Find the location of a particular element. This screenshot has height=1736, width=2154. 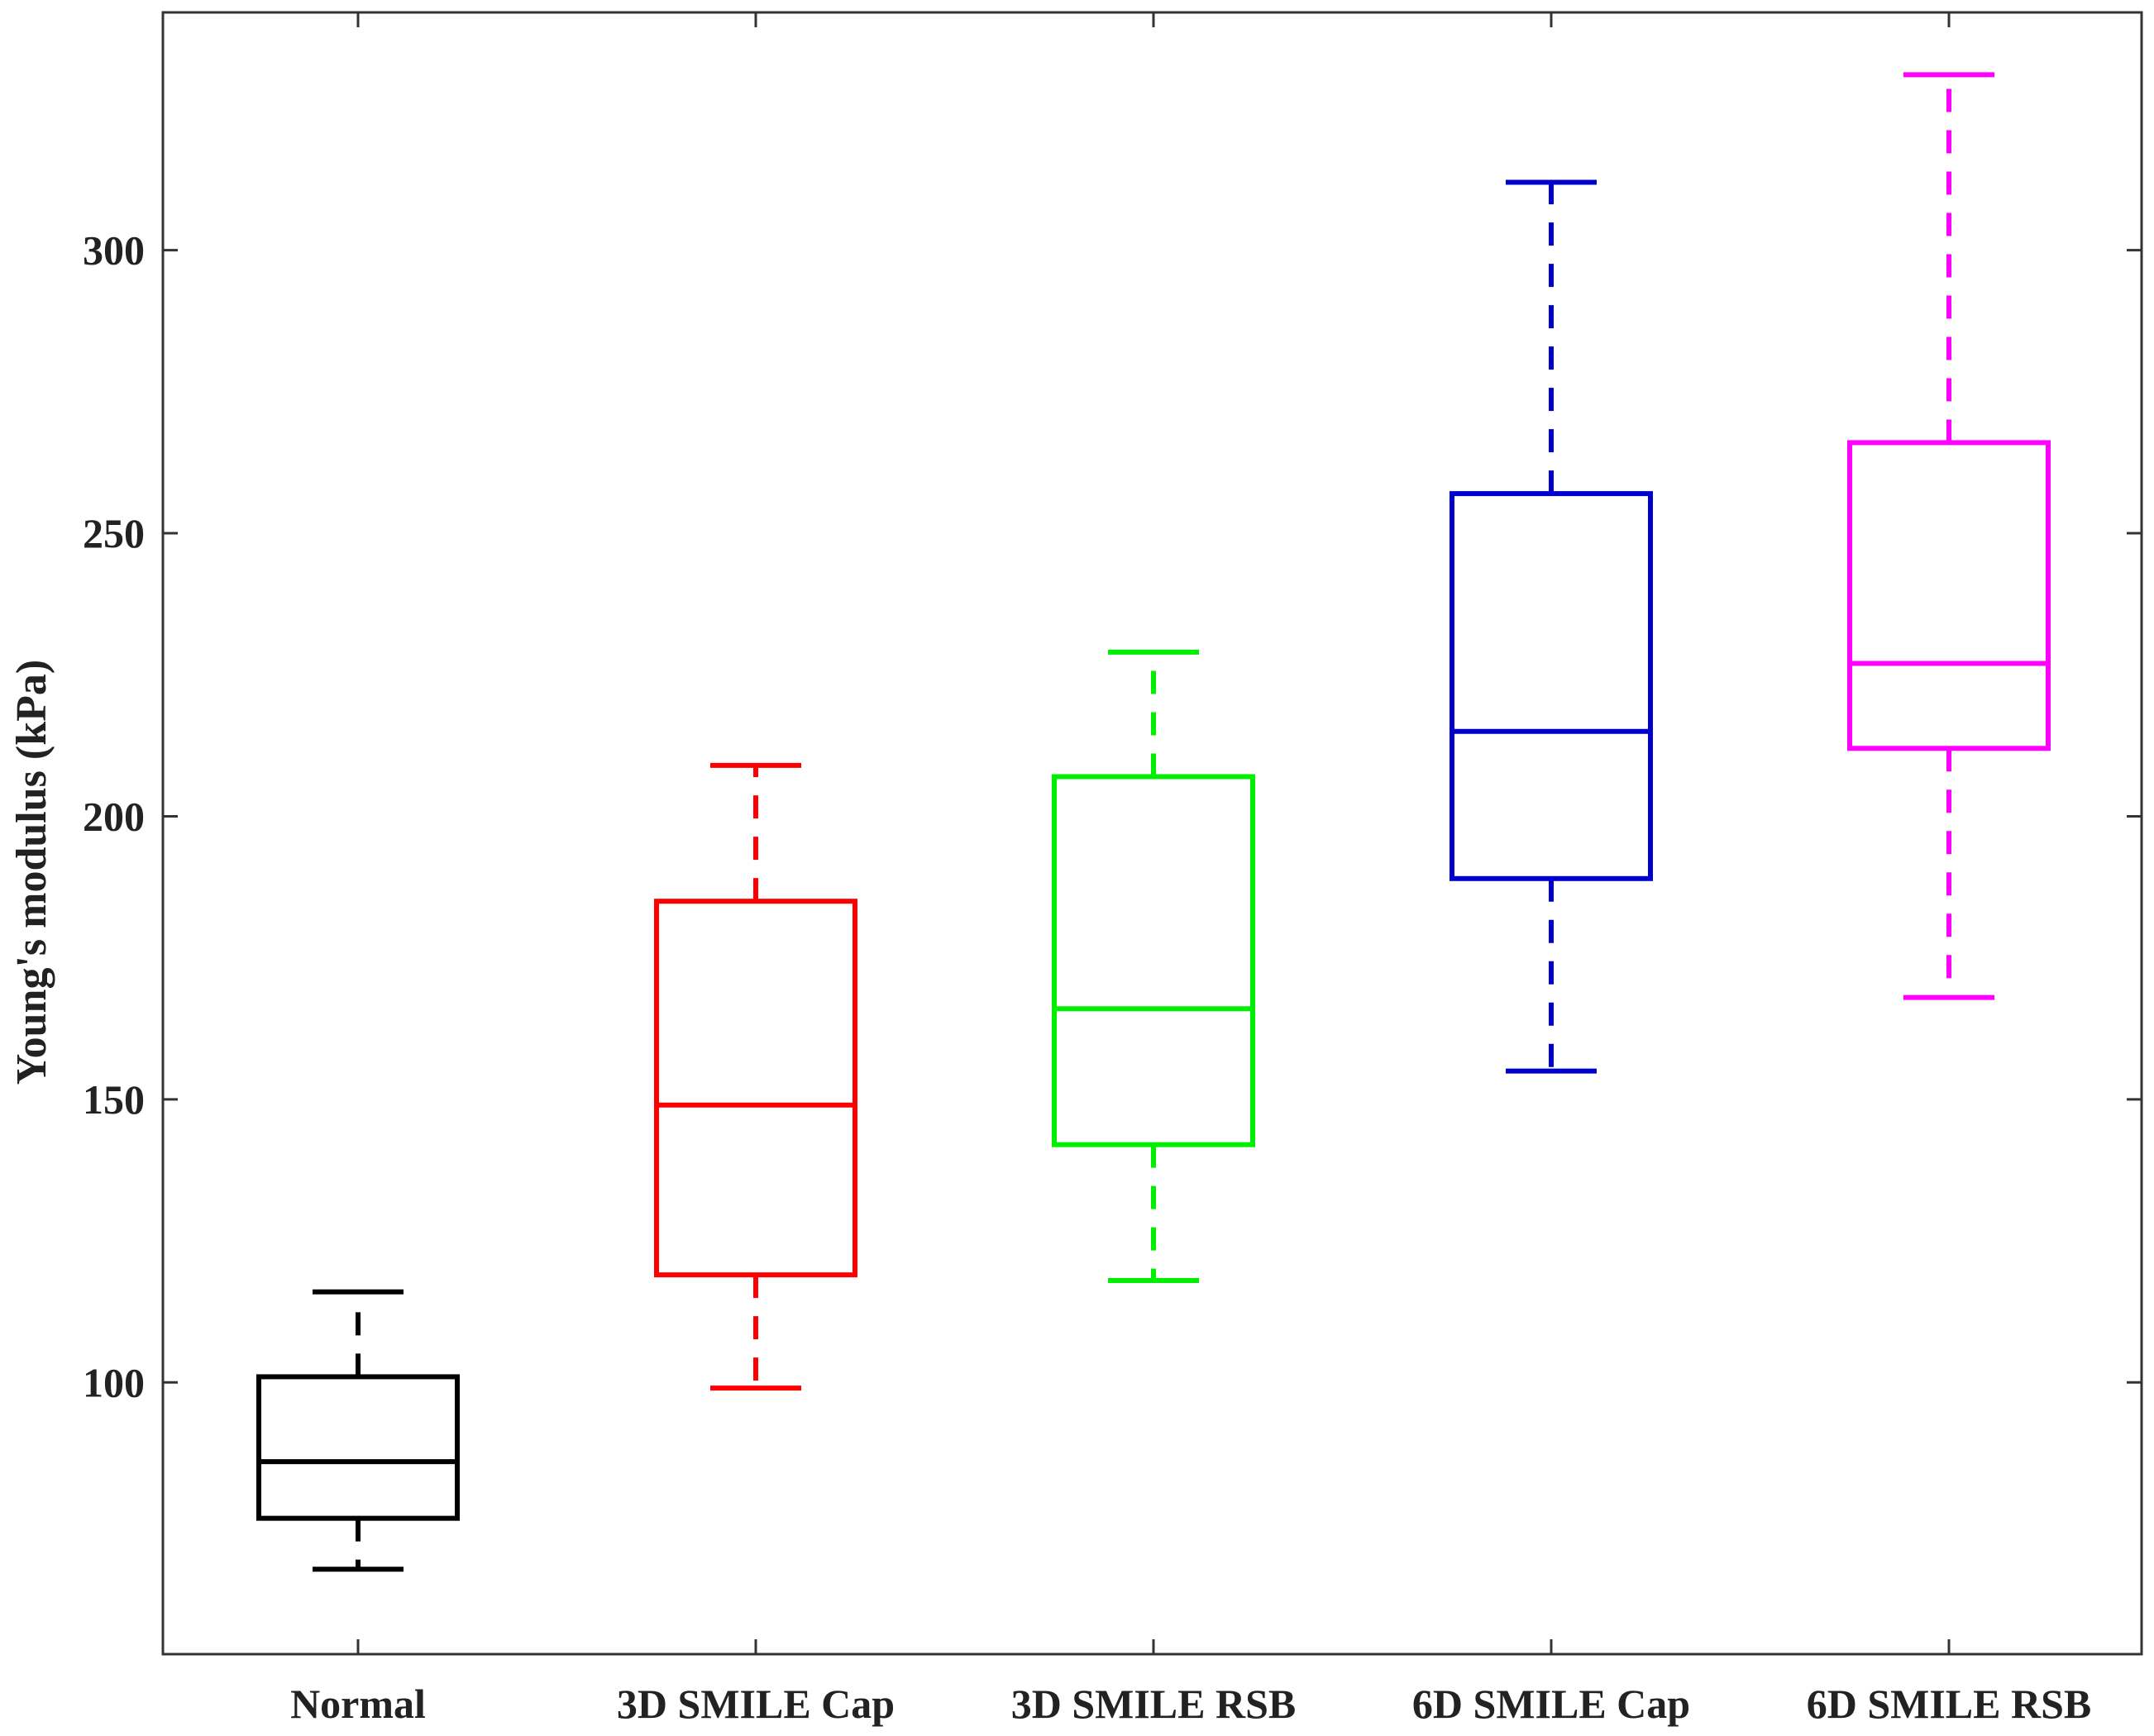

y-axis-title: Young's modulus (kPa) is located at coordinates (31, 872).